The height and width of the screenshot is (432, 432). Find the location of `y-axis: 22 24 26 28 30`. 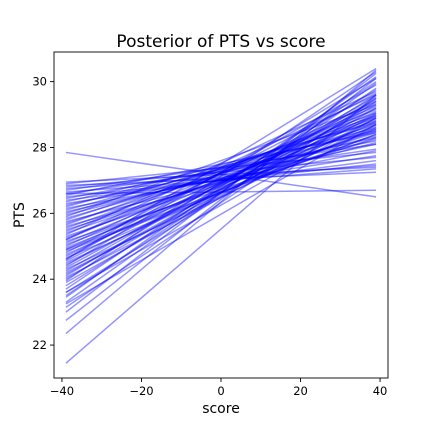

y-axis: 22 24 26 28 30 is located at coordinates (43, 213).